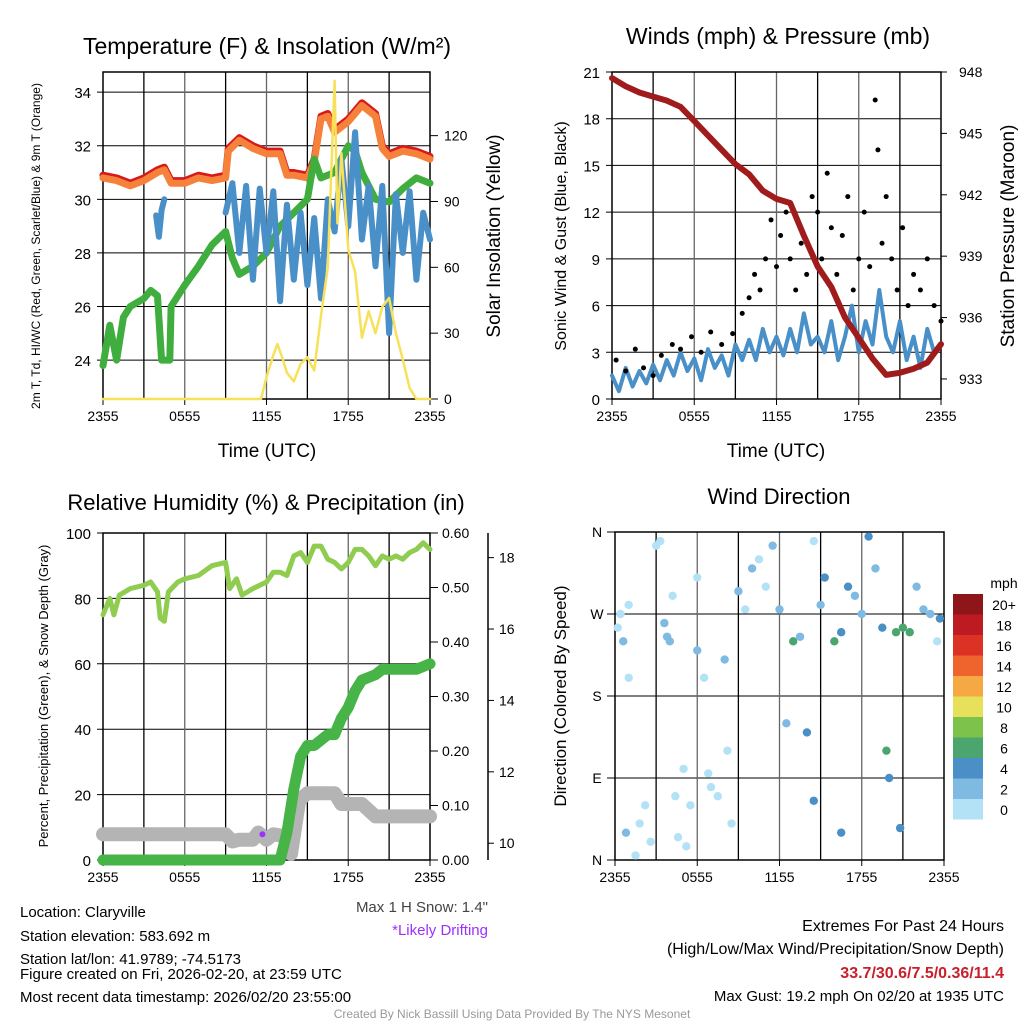  What do you see at coordinates (1004, 708) in the screenshot?
I see `legend-label: 10` at bounding box center [1004, 708].